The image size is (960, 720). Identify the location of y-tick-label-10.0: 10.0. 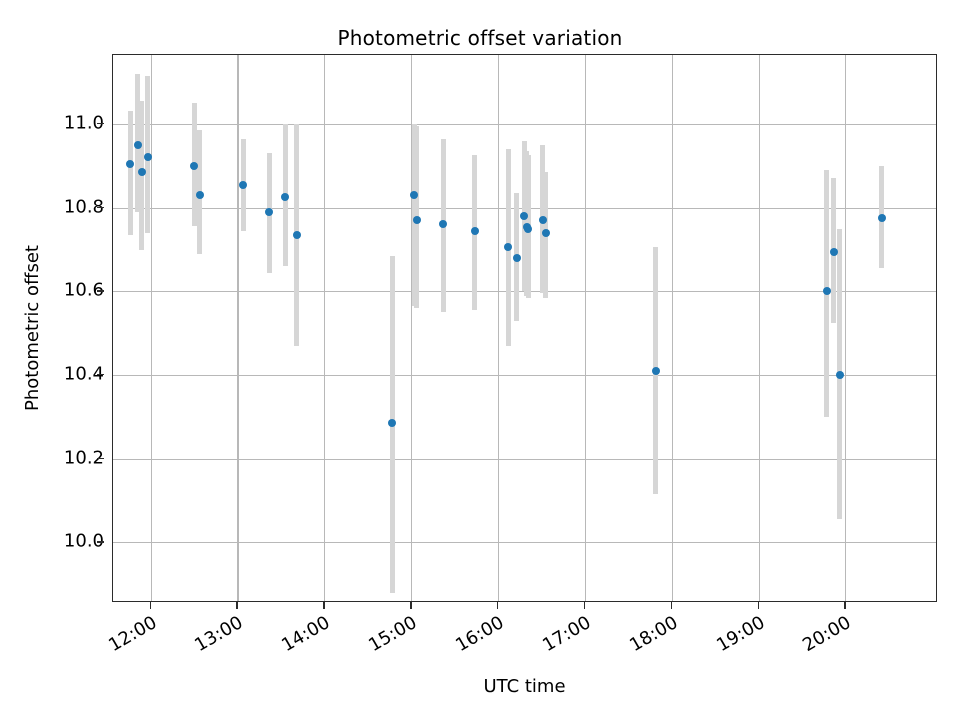
(83, 541).